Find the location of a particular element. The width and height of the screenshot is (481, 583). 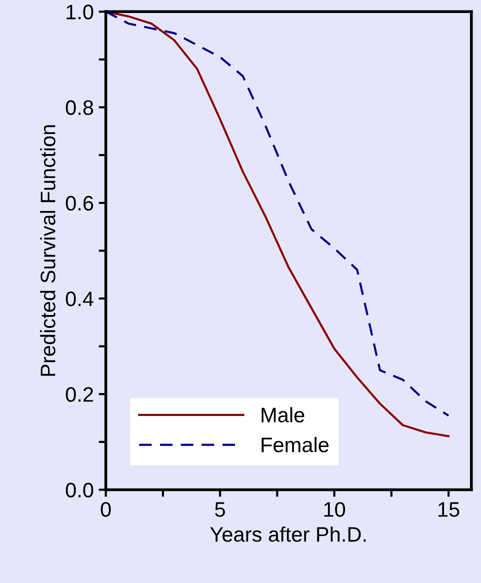

y-tick-label: 0.2 is located at coordinates (79, 394).